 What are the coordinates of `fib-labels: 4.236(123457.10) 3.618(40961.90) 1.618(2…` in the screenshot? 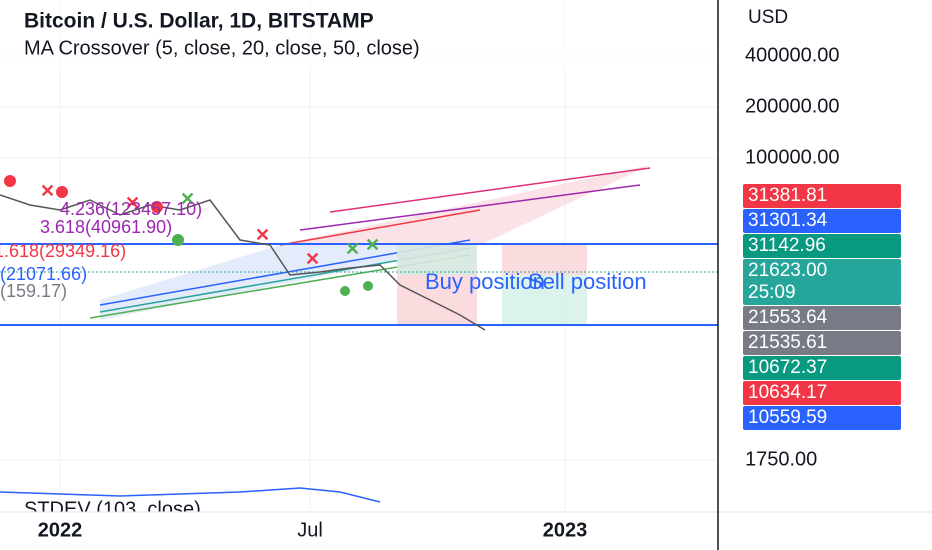 It's located at (101, 250).